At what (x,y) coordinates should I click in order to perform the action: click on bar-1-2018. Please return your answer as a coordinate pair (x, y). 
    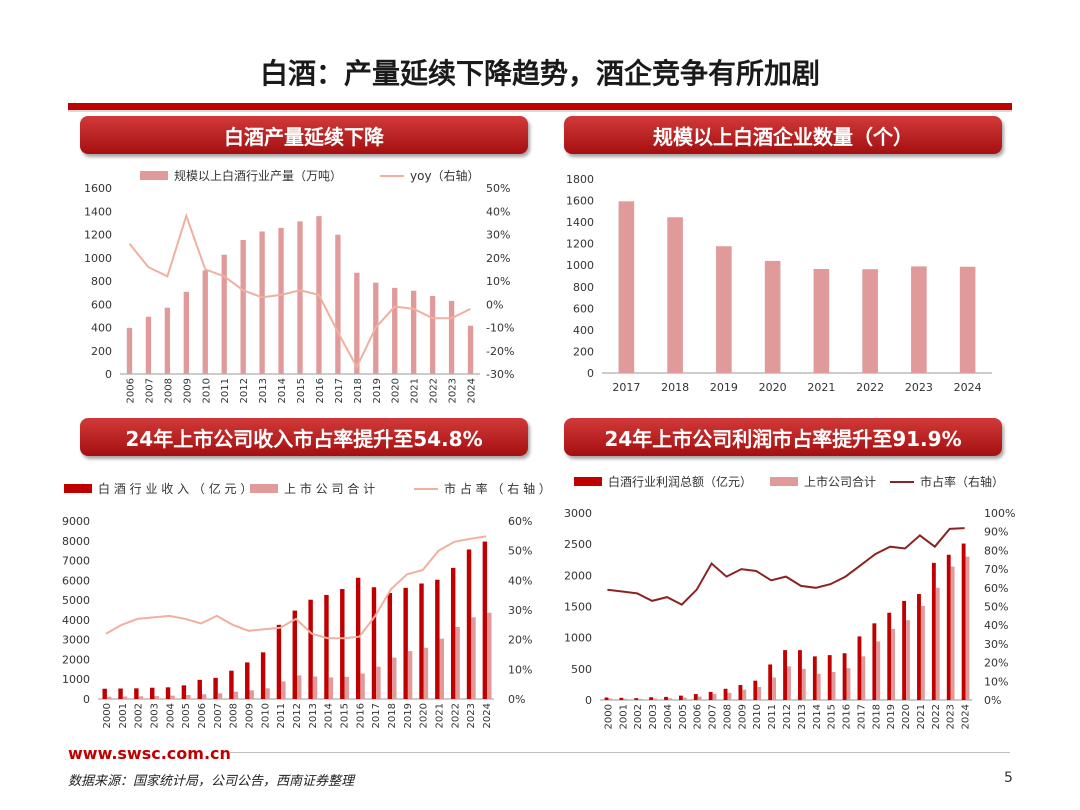
    Looking at the image, I should click on (394, 678).